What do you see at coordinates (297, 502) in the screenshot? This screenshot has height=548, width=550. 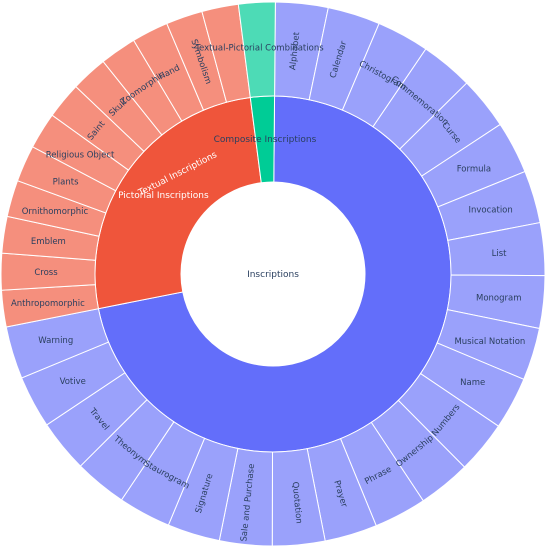 I see `label-quotation: Quotation` at bounding box center [297, 502].